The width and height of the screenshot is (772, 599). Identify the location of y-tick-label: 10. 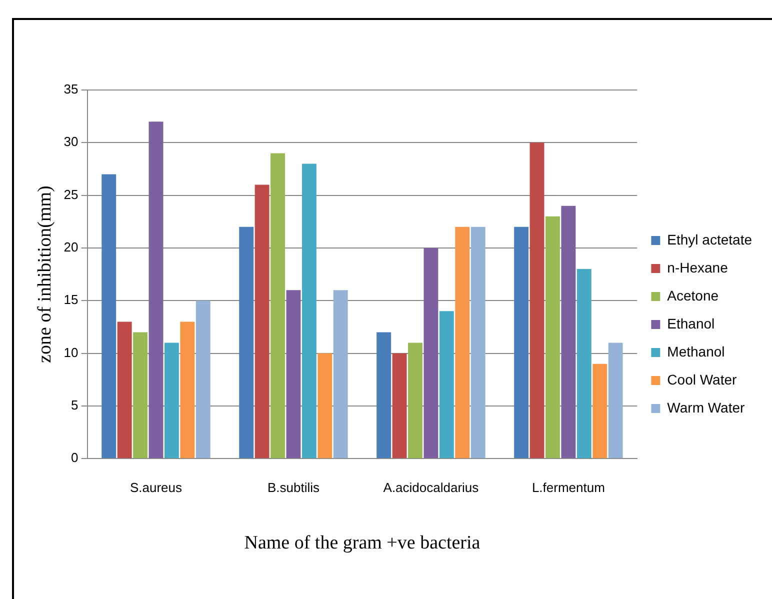
(71, 352).